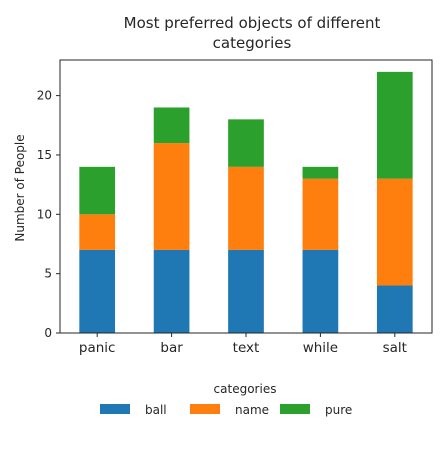 The image size is (448, 453). I want to click on legend-title: categories, so click(245, 389).